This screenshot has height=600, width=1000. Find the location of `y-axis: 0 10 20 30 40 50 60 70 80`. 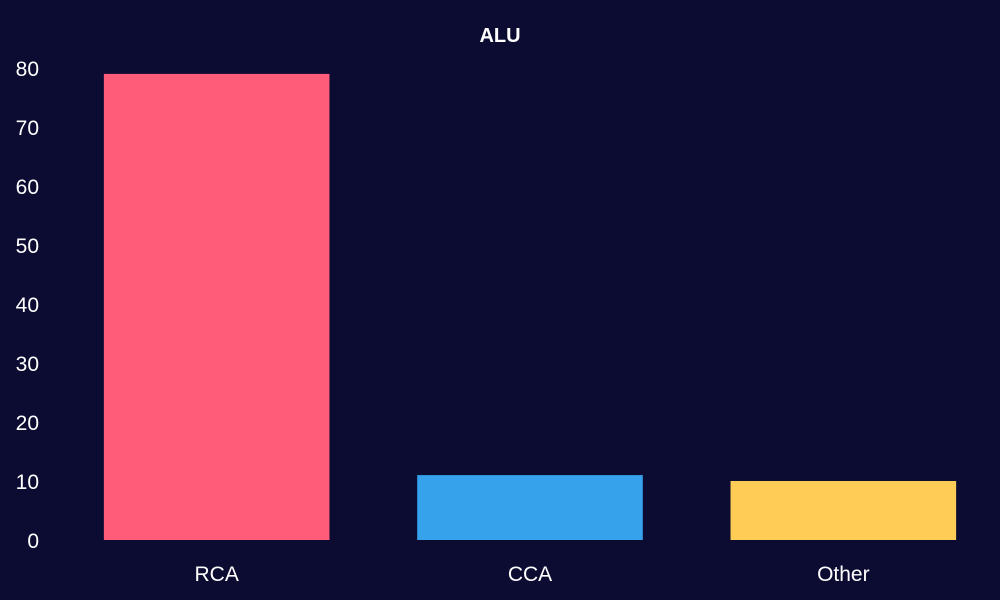

y-axis: 0 10 20 30 40 50 60 70 80 is located at coordinates (27, 305).